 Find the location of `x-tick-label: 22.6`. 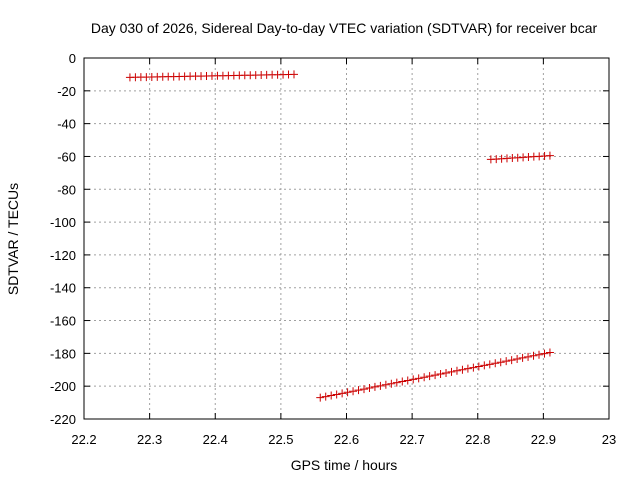

x-tick-label: 22.6 is located at coordinates (346, 439).